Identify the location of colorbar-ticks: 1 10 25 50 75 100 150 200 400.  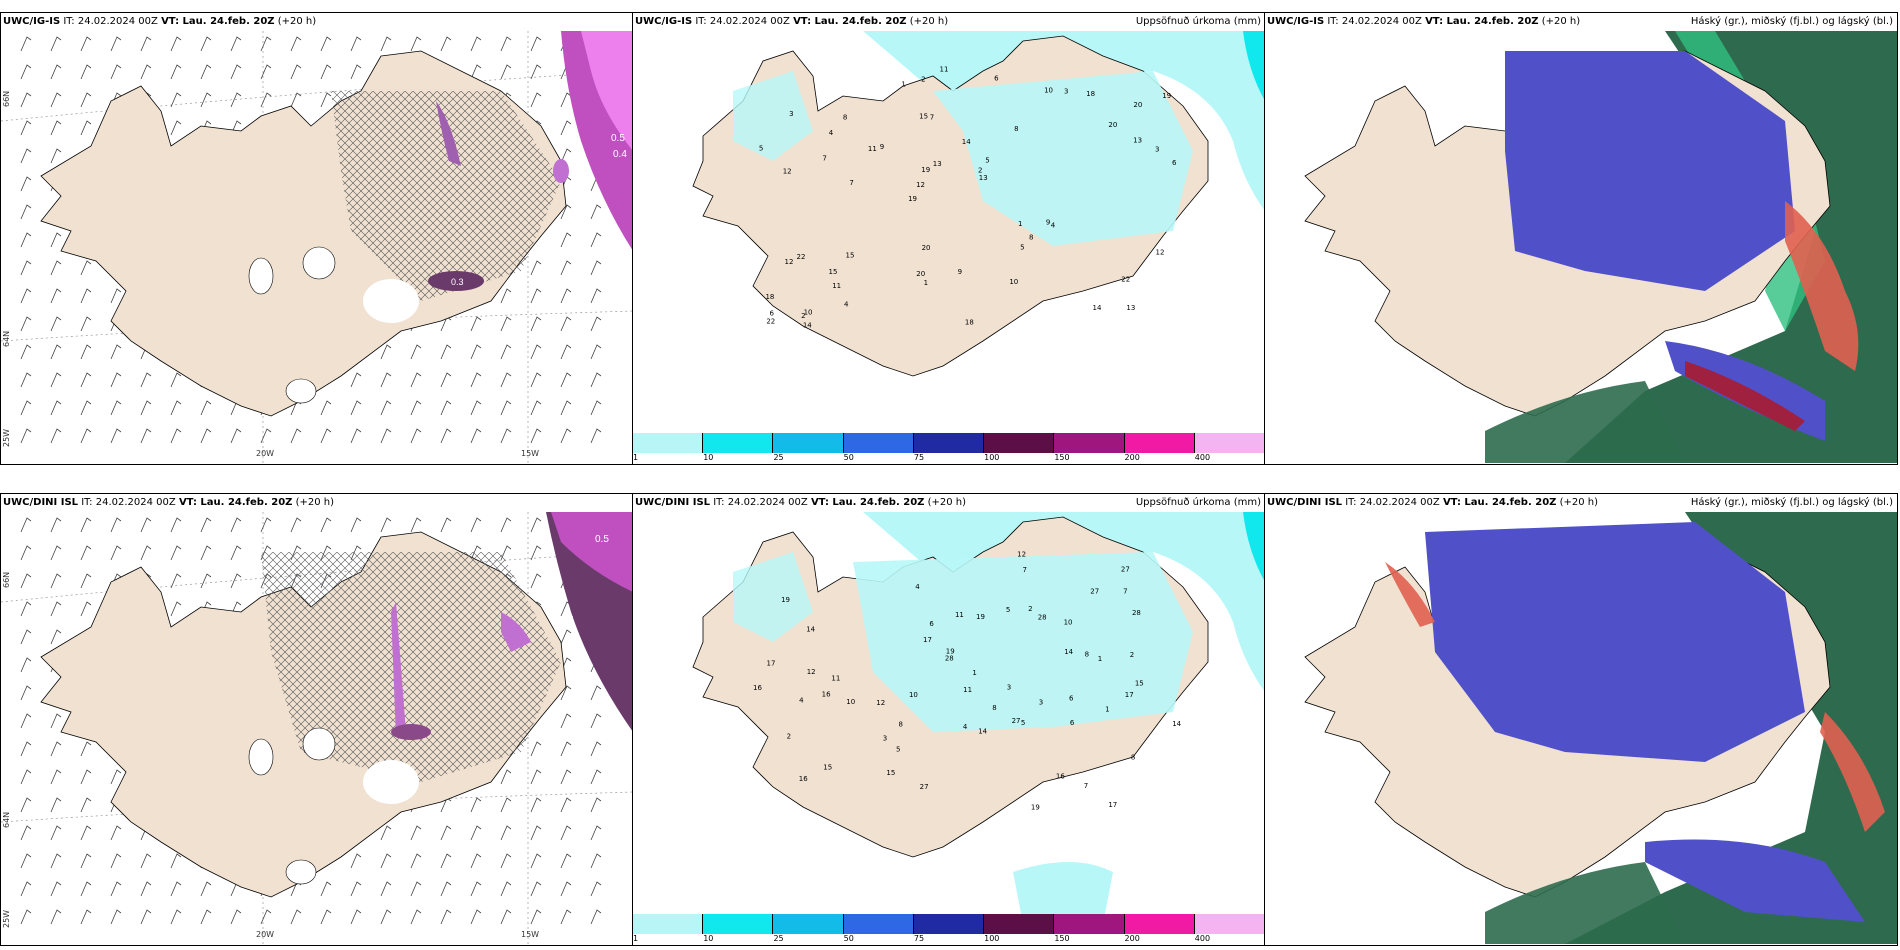
(949, 458).